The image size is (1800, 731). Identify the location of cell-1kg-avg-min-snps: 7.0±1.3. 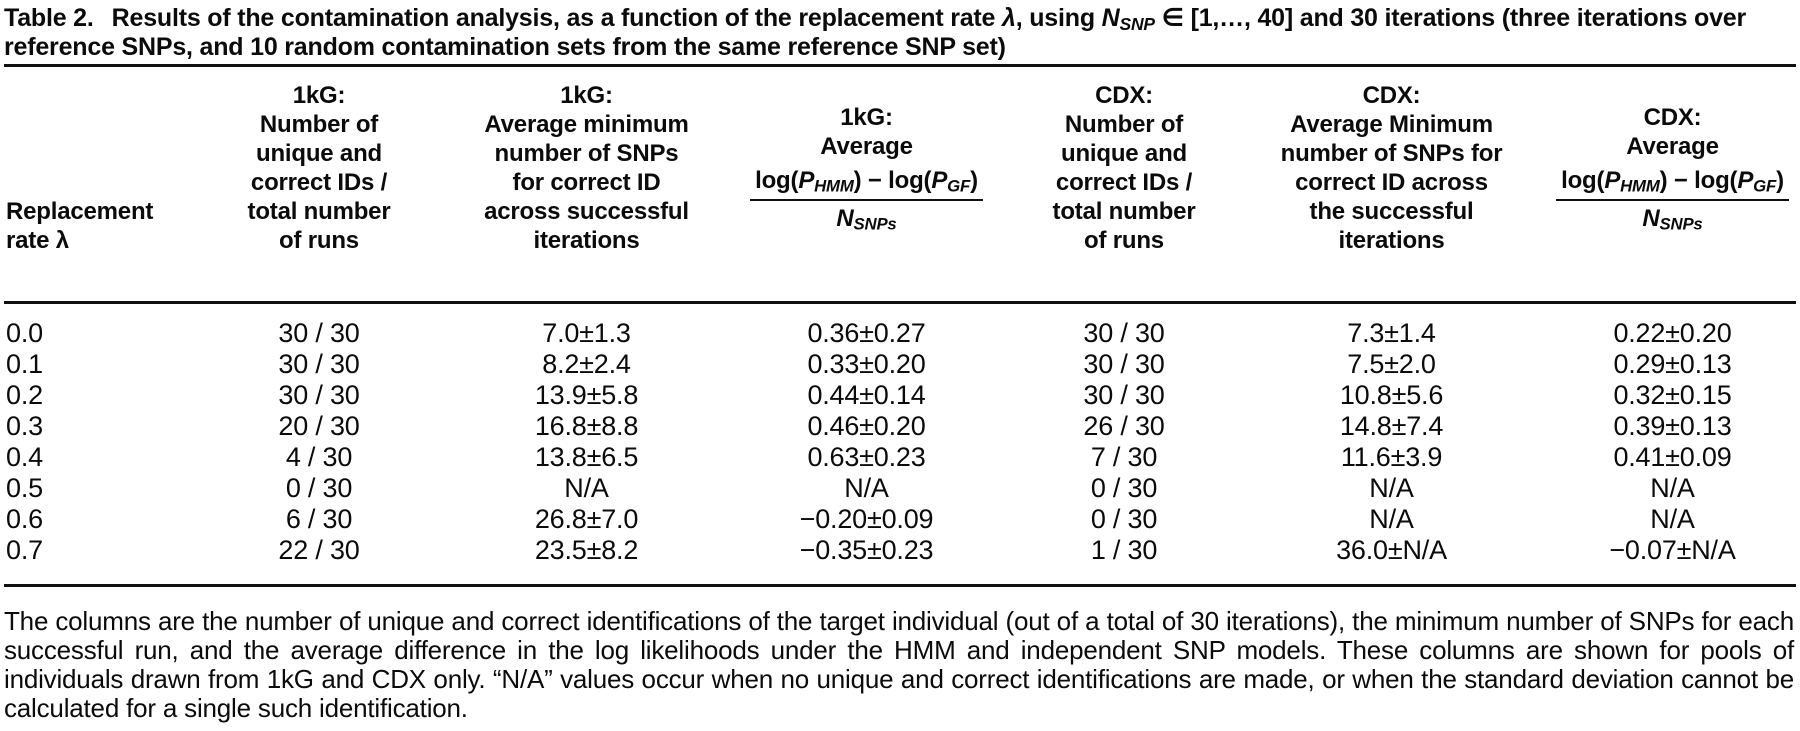
(586, 333).